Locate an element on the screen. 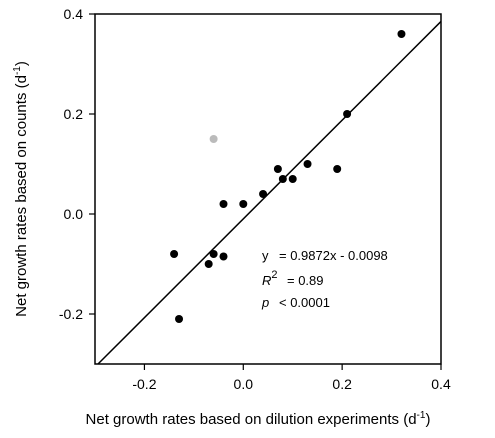  x-tick-label: 0.0 is located at coordinates (244, 384).